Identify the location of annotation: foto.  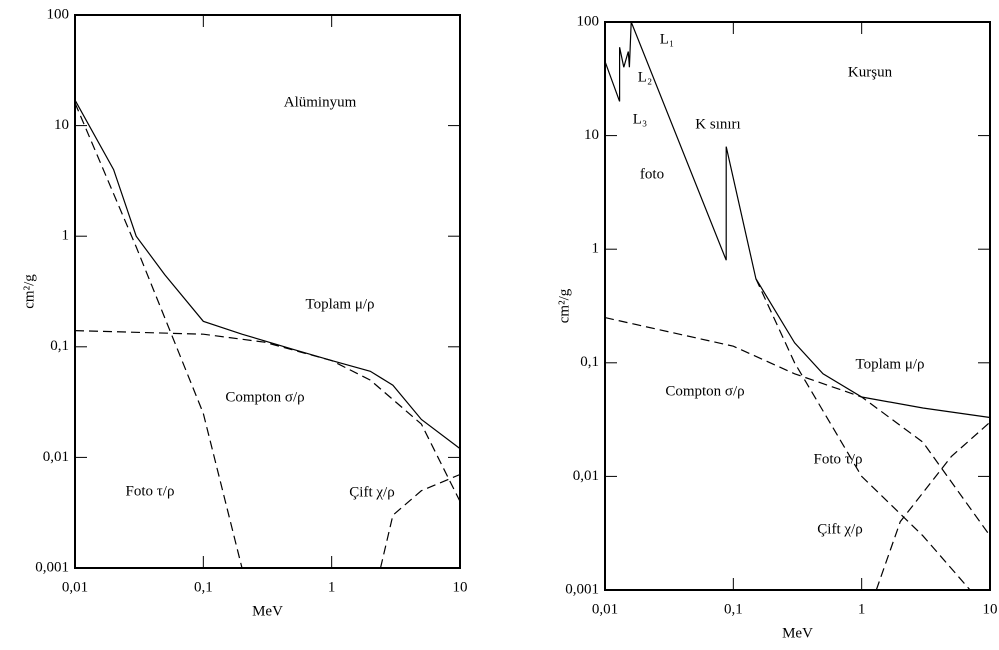
(652, 174).